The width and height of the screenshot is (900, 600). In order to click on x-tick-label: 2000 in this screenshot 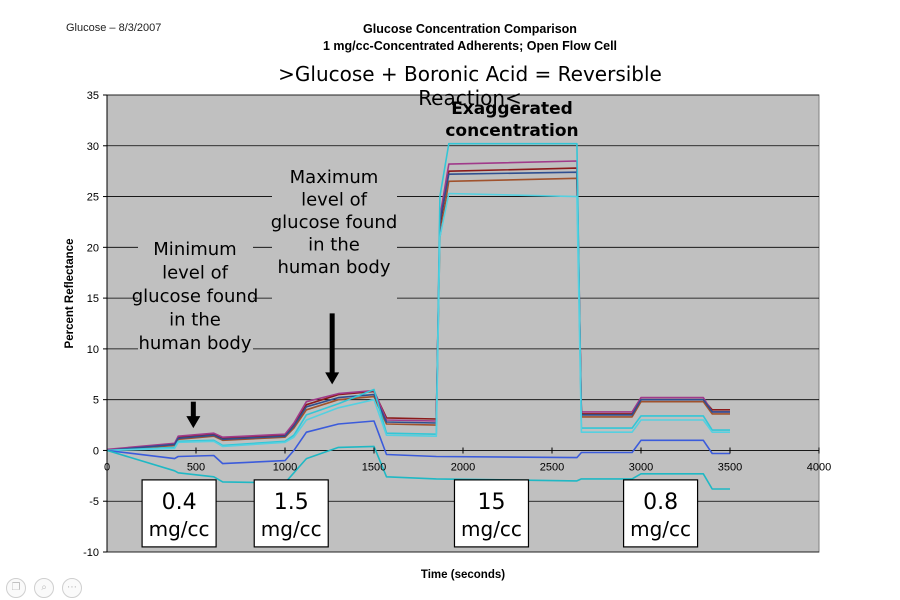, I will do `click(463, 467)`.